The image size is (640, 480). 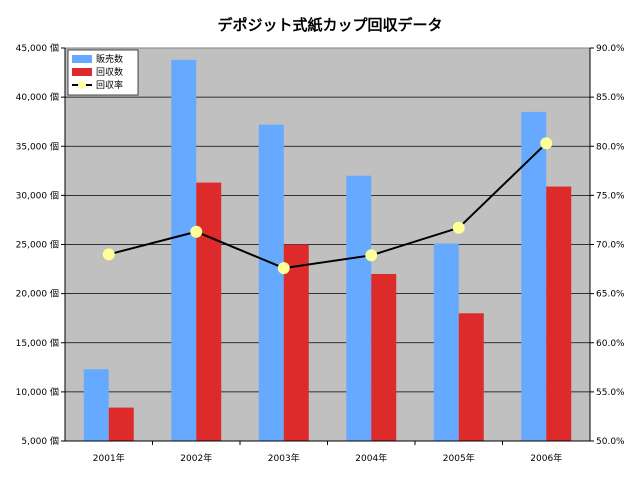 What do you see at coordinates (610, 246) in the screenshot?
I see `right-tick-label: 70.0%` at bounding box center [610, 246].